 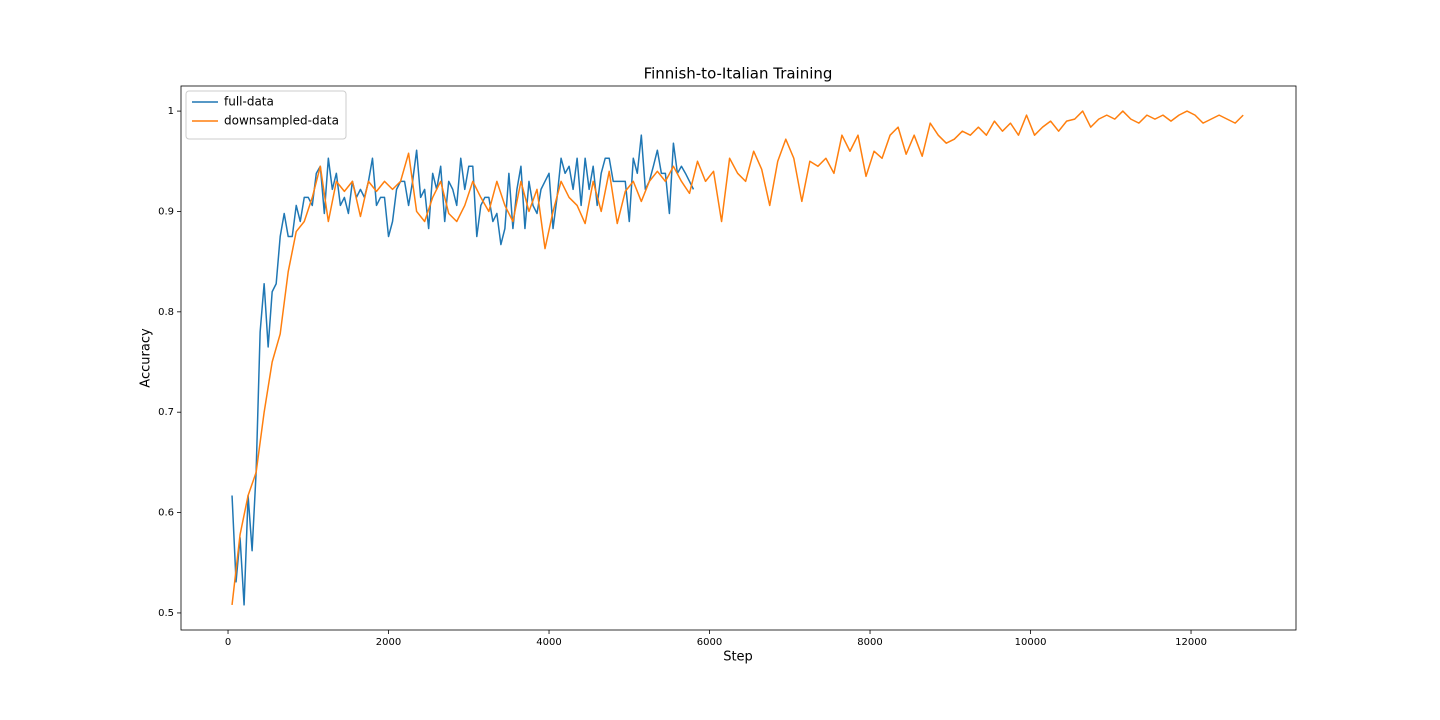 What do you see at coordinates (166, 312) in the screenshot?
I see `y-tick-label: 0.8` at bounding box center [166, 312].